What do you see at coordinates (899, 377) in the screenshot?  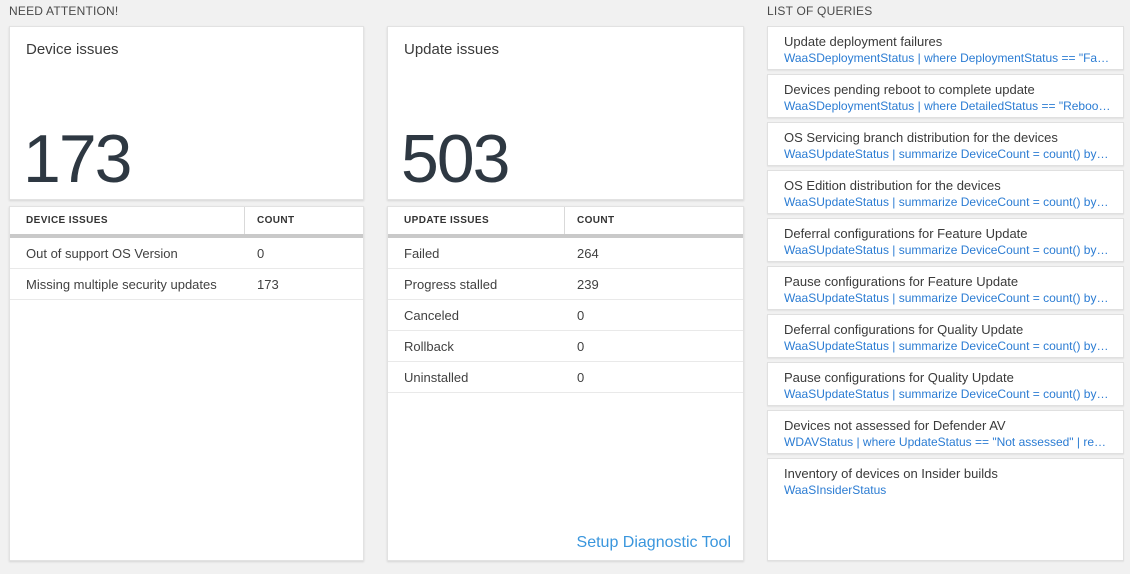 I see `query-item-title: Pause configurations for Quality Update` at bounding box center [899, 377].